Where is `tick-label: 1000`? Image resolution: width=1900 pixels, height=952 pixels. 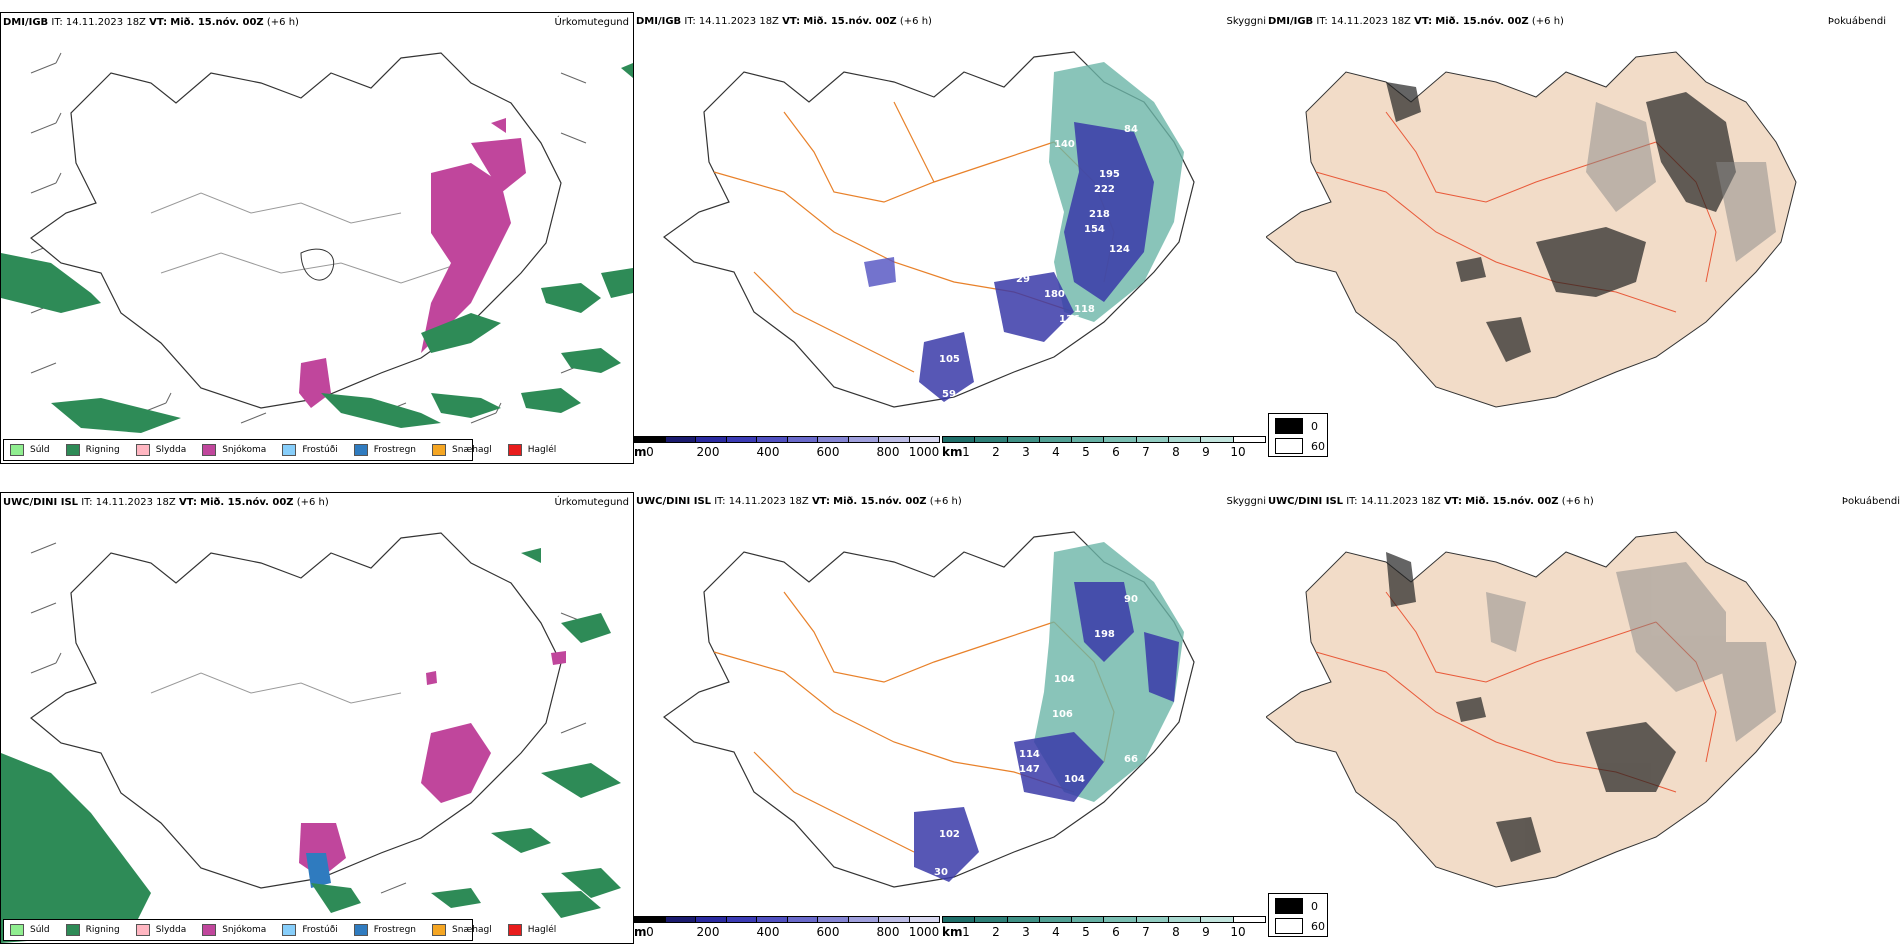 tick-label: 1000 is located at coordinates (924, 932).